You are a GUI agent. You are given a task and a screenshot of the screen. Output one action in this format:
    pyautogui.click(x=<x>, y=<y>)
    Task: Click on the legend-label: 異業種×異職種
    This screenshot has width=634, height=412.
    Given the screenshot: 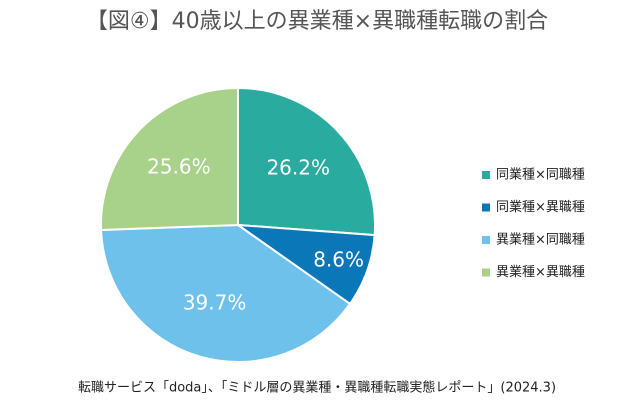 What is the action you would take?
    pyautogui.click(x=540, y=272)
    